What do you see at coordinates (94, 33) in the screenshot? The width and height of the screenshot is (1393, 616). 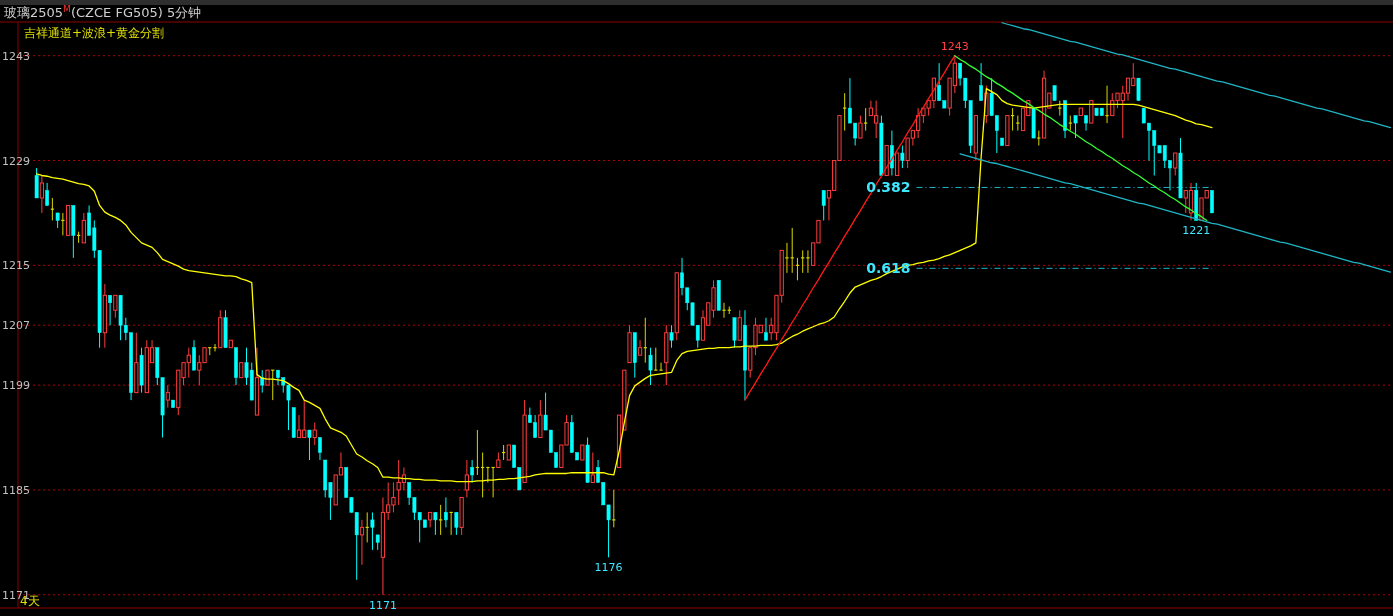 I see `chart-subtitle: 吉祥通道+波浪+黄金分割` at bounding box center [94, 33].